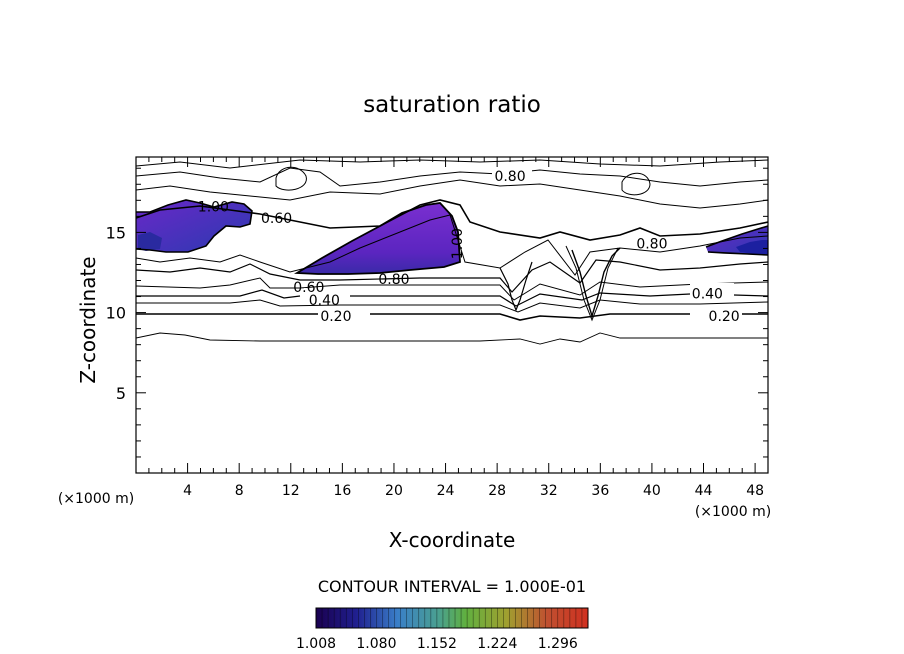 This screenshot has height=654, width=904. I want to click on x-tick-label: 40, so click(652, 491).